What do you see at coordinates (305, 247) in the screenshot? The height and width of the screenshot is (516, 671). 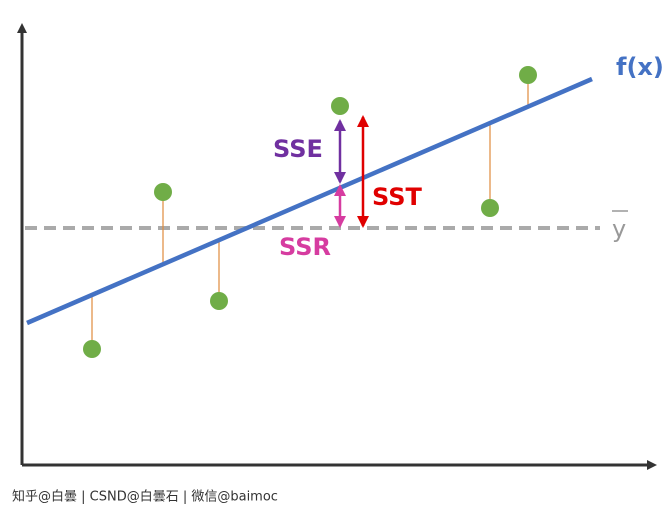 I see `ssr-label: SSR` at bounding box center [305, 247].